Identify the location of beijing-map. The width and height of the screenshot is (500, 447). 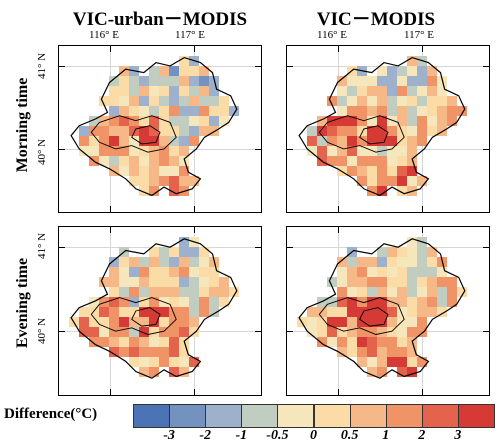
(154, 308).